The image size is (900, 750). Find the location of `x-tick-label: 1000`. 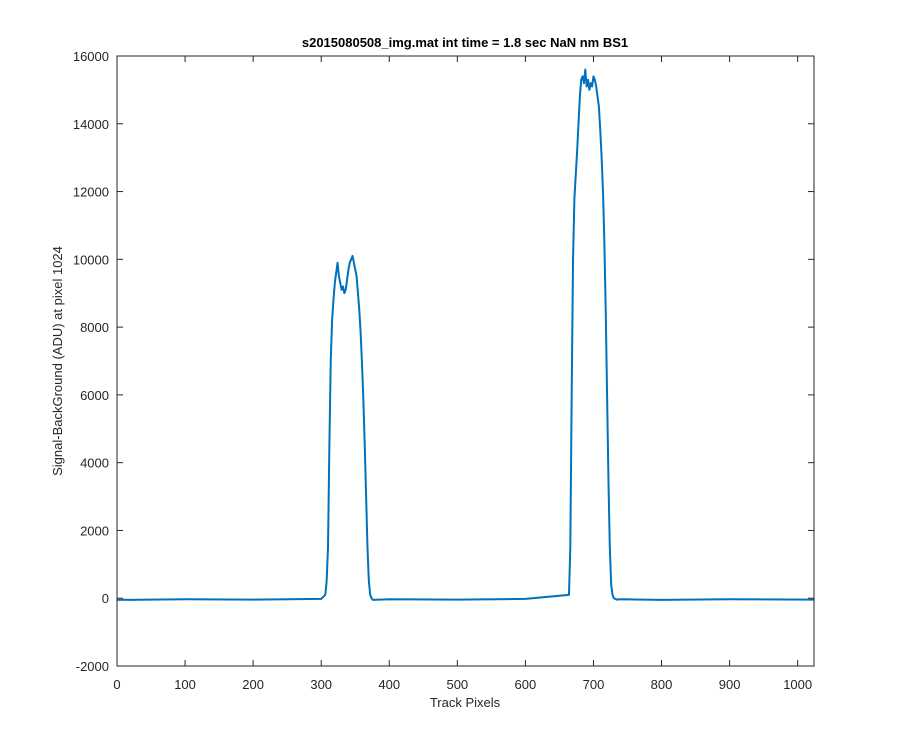

x-tick-label: 1000 is located at coordinates (797, 684).